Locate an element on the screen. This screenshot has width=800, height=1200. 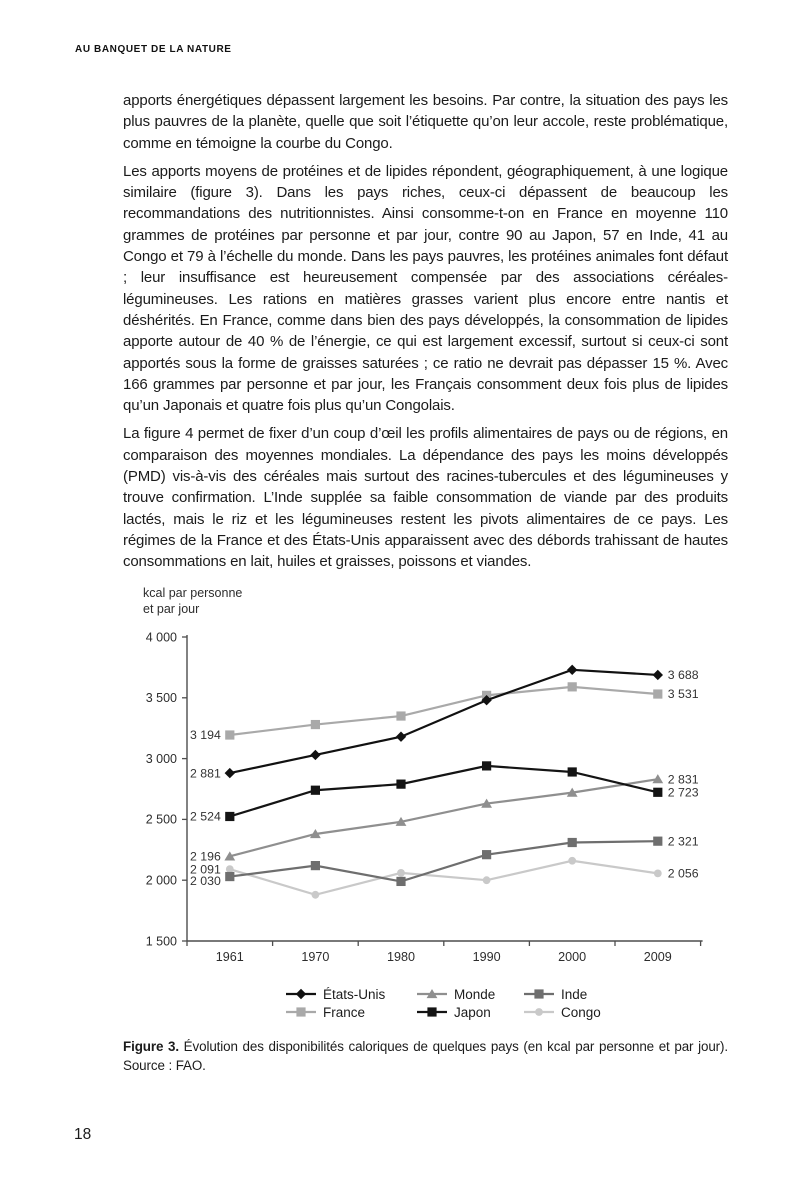
legend-label: Monde is located at coordinates (475, 994).